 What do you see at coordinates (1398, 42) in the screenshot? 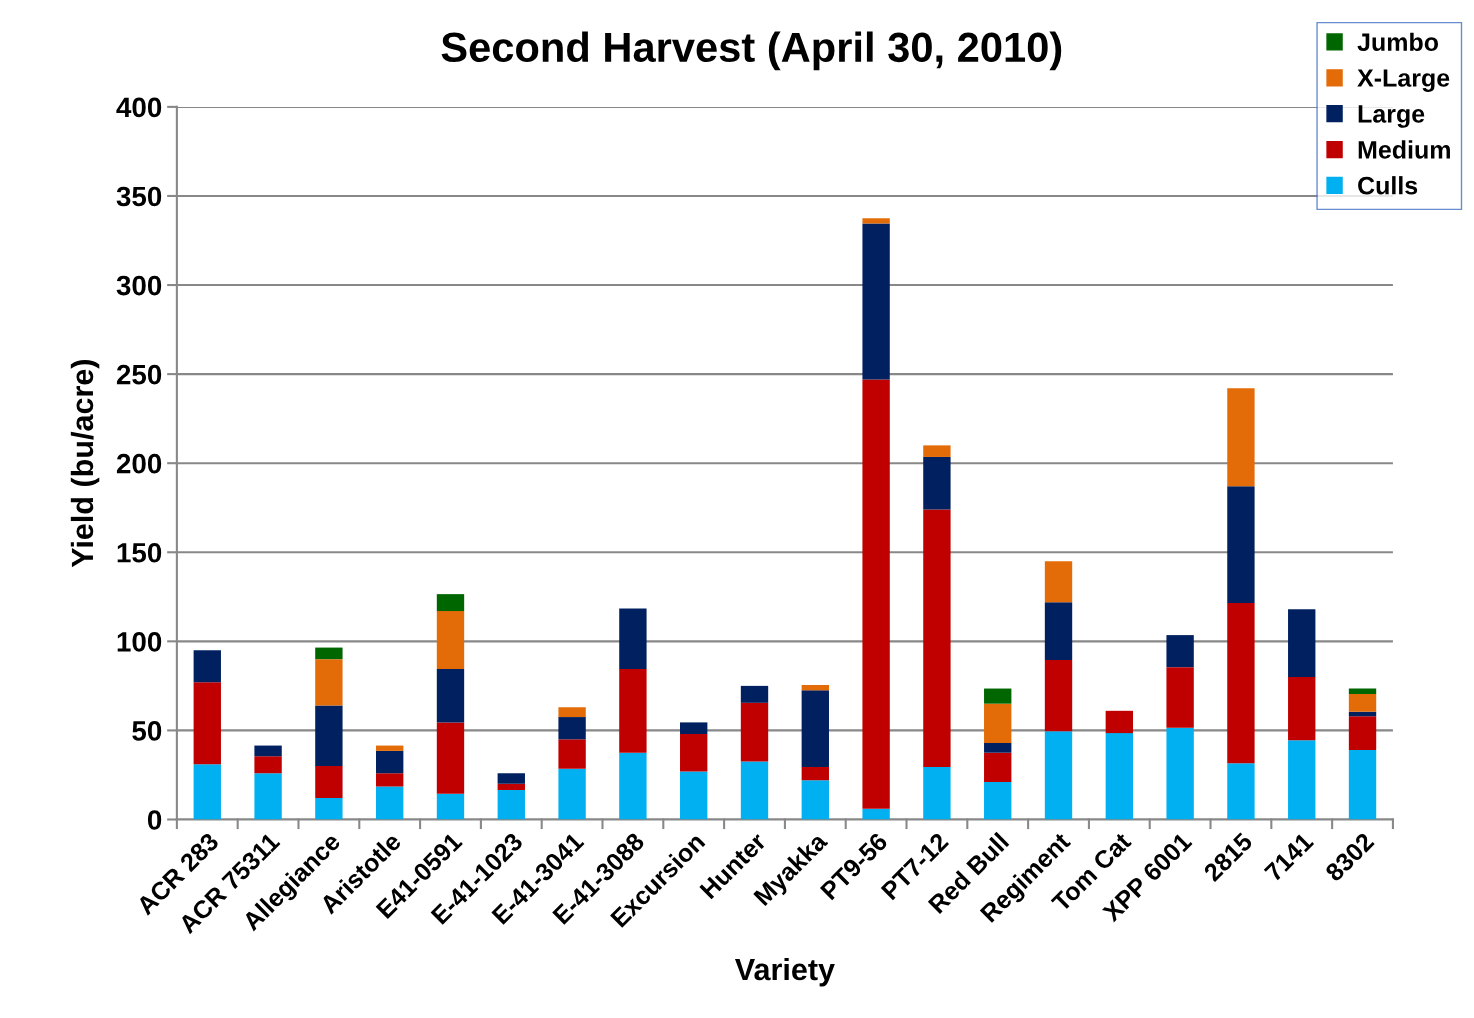
I see `legend-label: Jumbo` at bounding box center [1398, 42].